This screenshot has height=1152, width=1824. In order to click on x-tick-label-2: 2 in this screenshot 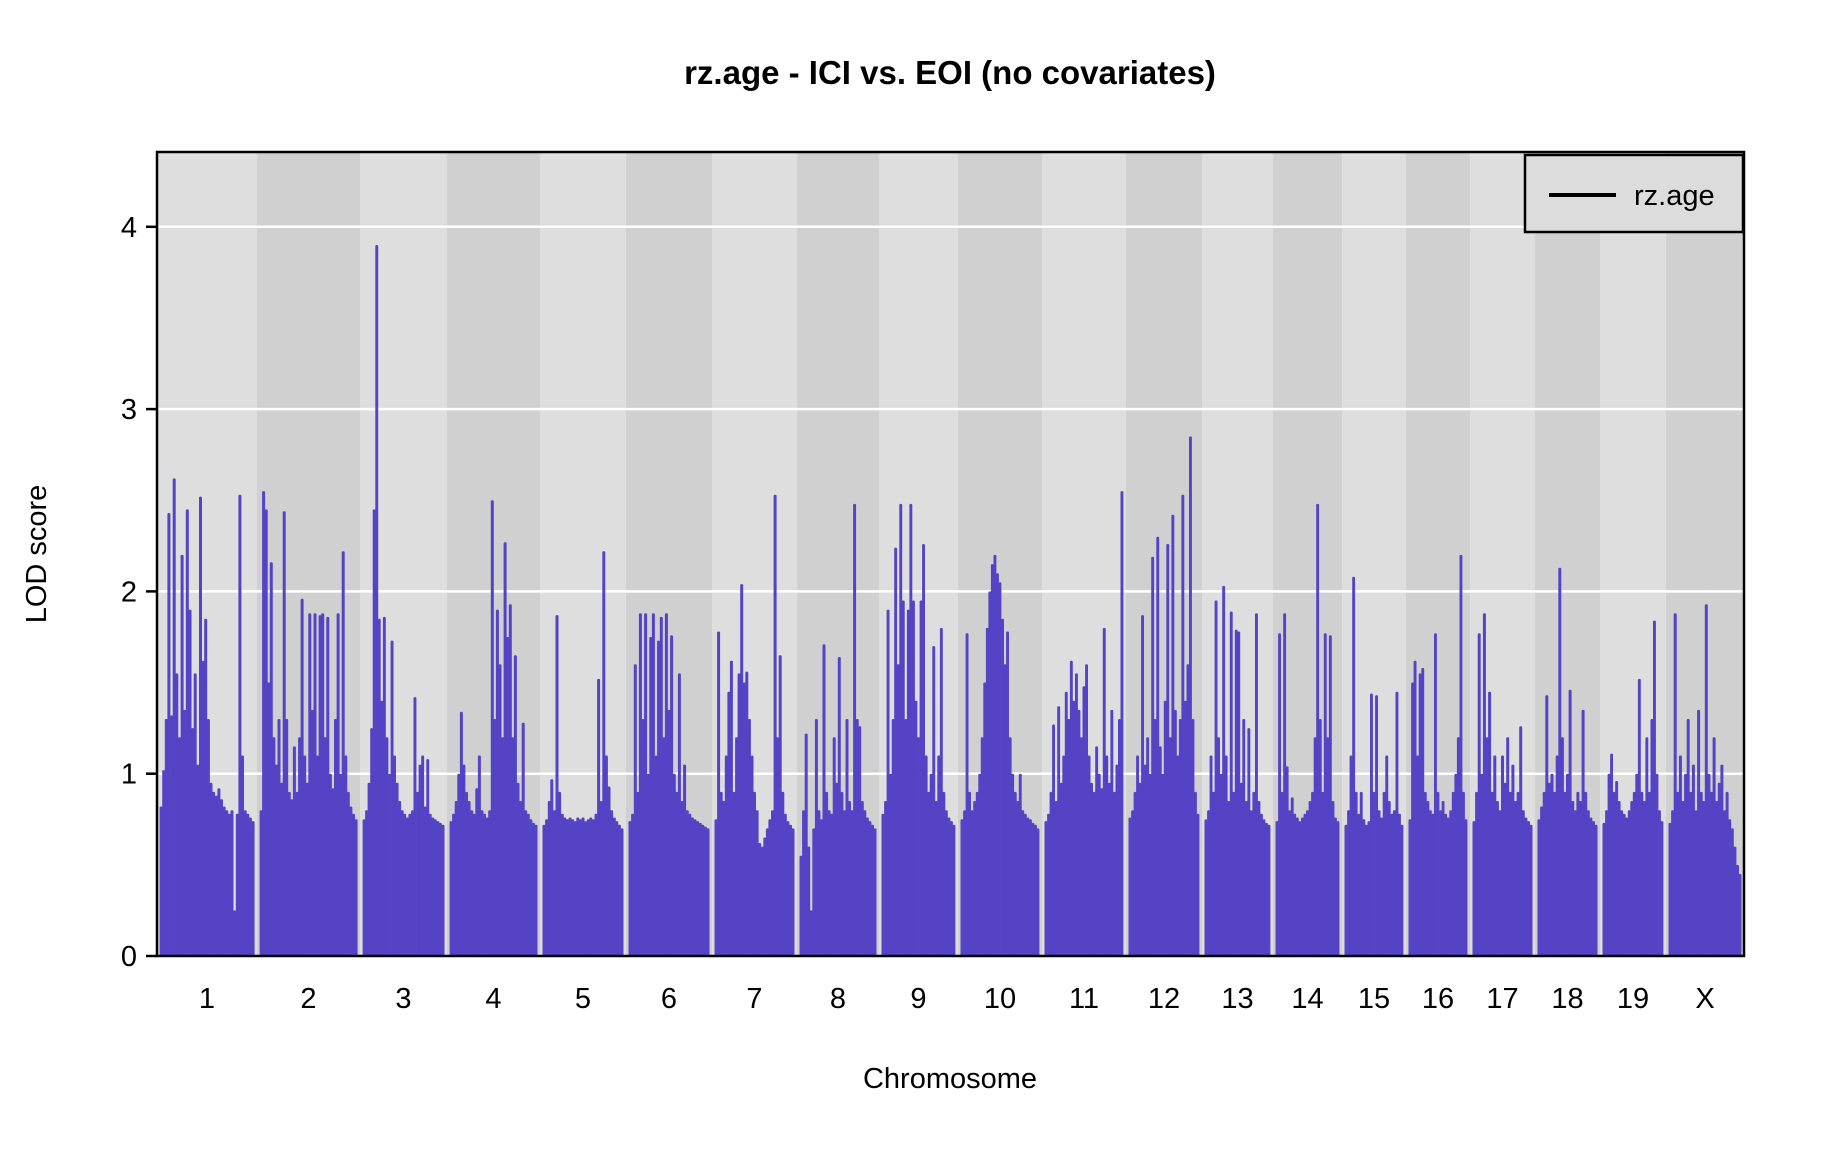, I will do `click(308, 999)`.